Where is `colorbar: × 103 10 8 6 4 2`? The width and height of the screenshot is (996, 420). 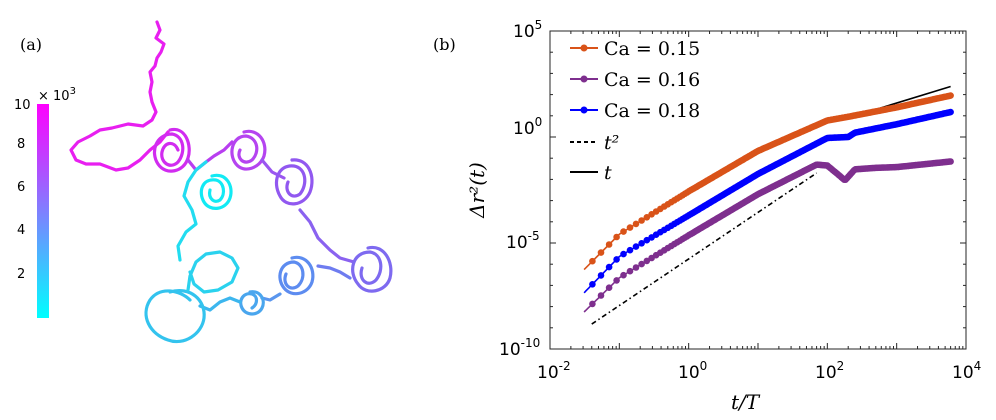 colorbar: × 103 10 8 6 4 2 is located at coordinates (45, 202).